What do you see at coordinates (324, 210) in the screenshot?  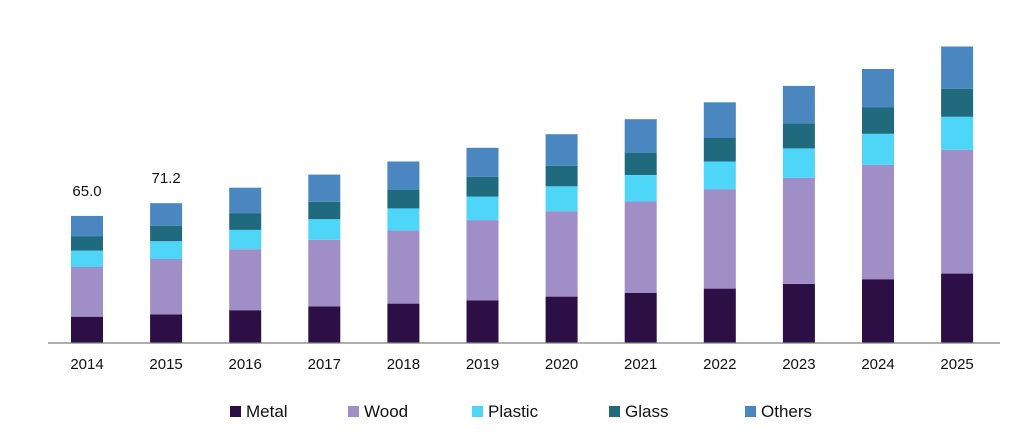 I see `bar-segment-glass-2017` at bounding box center [324, 210].